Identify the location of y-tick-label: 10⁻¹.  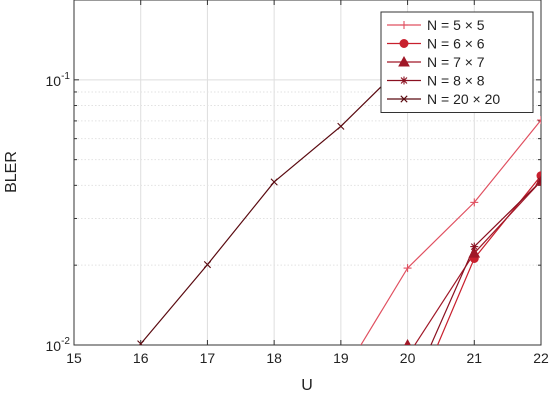
(58, 80).